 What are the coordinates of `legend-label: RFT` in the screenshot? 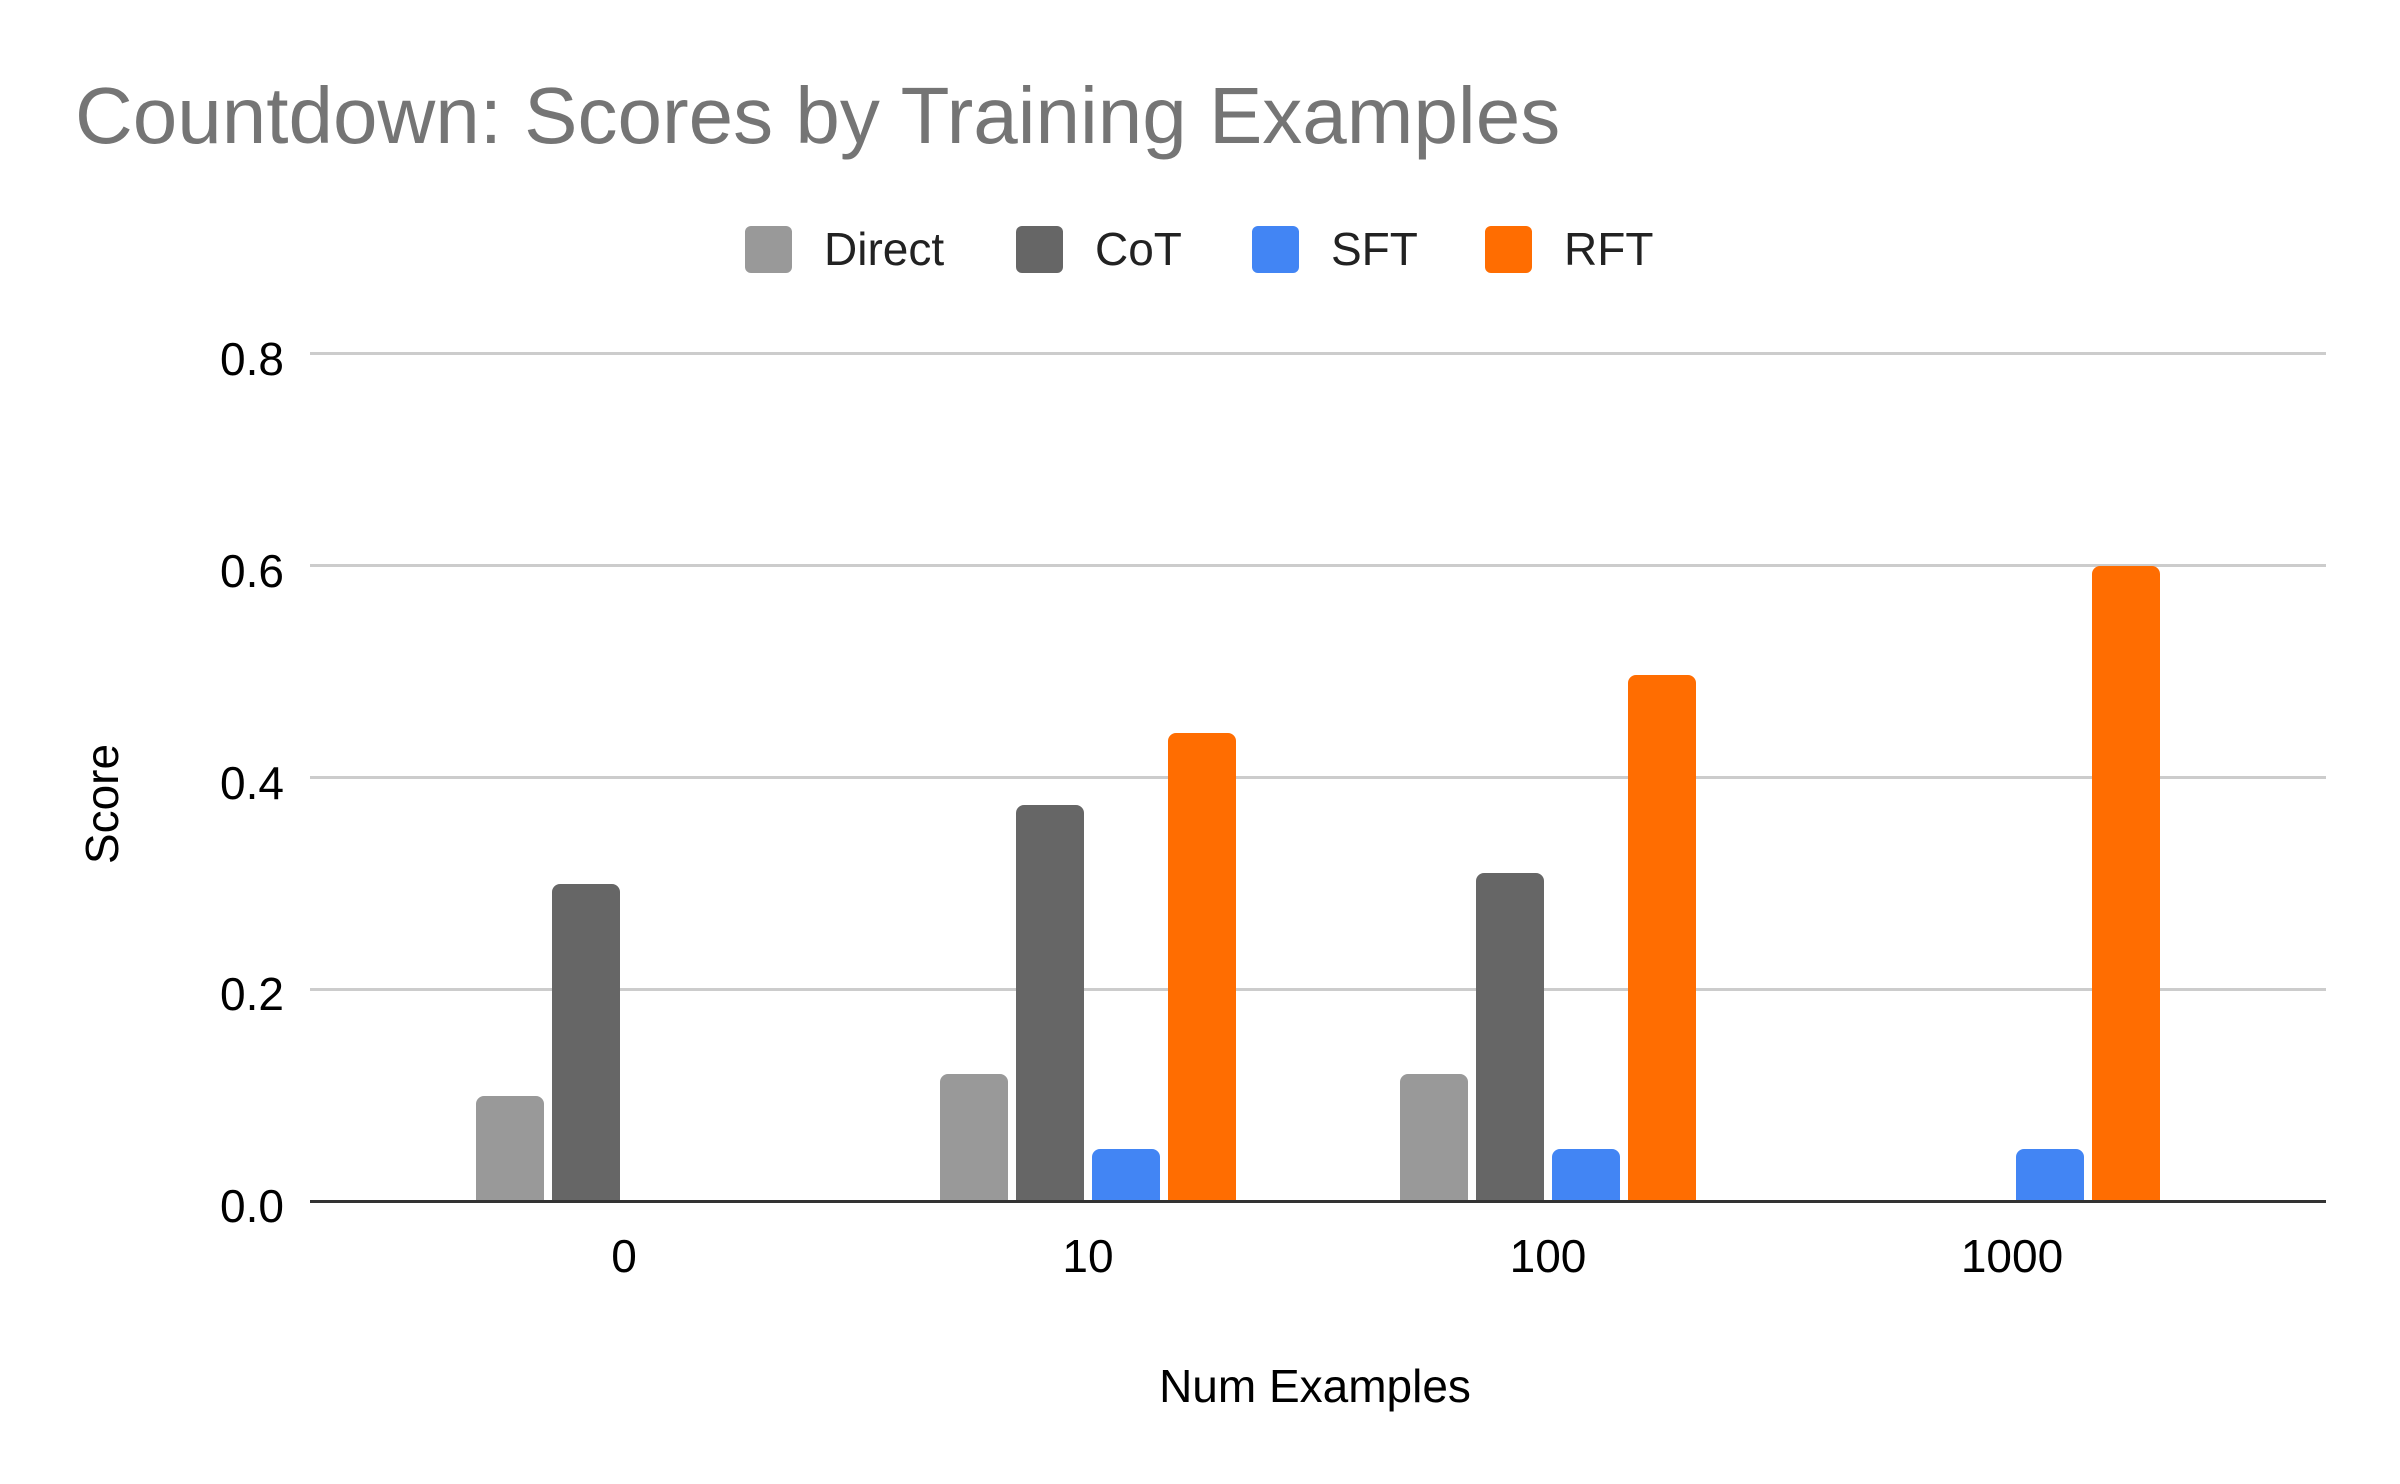 It's located at (1609, 249).